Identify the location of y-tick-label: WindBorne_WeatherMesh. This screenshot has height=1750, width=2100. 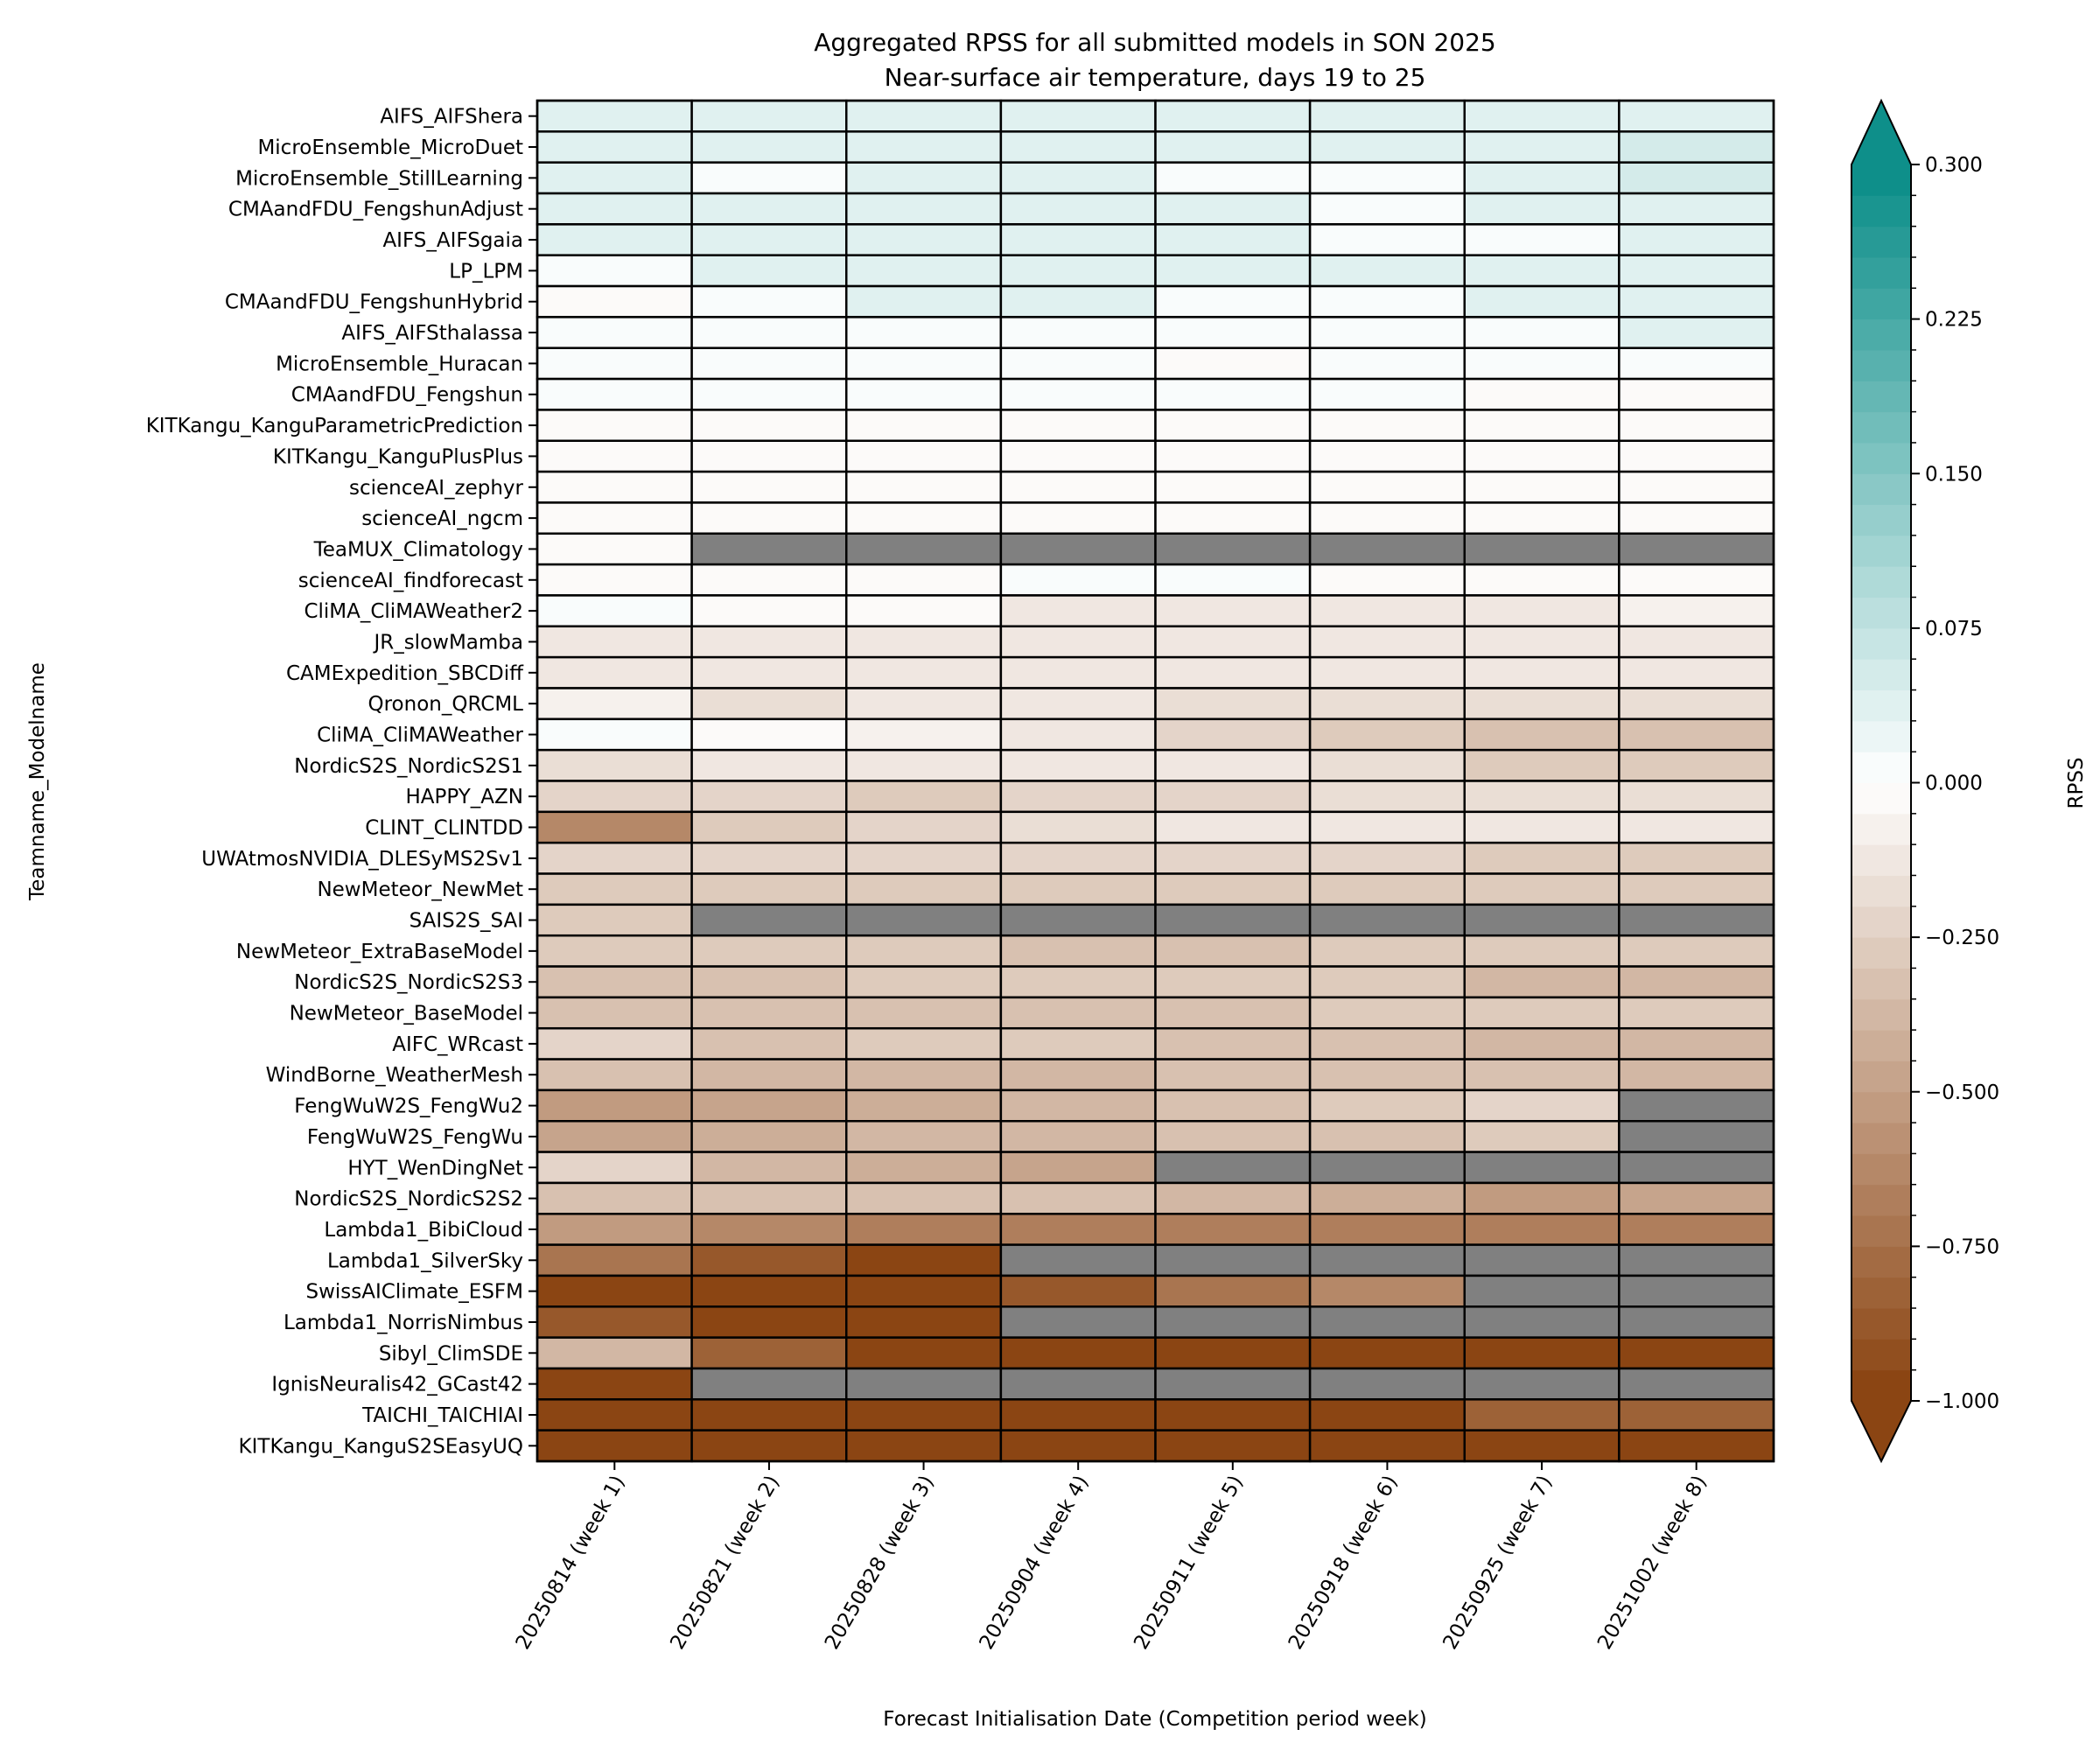
(394, 1075).